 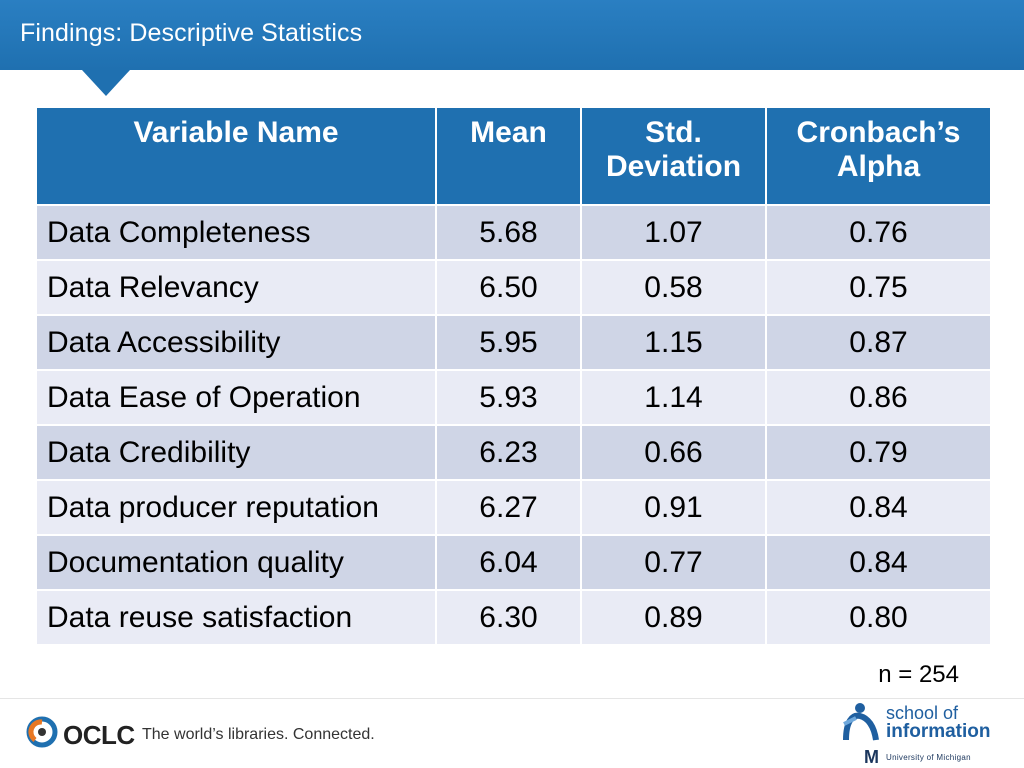 What do you see at coordinates (258, 734) in the screenshot?
I see `oclc-tagline: The world’s libraries. Connected.` at bounding box center [258, 734].